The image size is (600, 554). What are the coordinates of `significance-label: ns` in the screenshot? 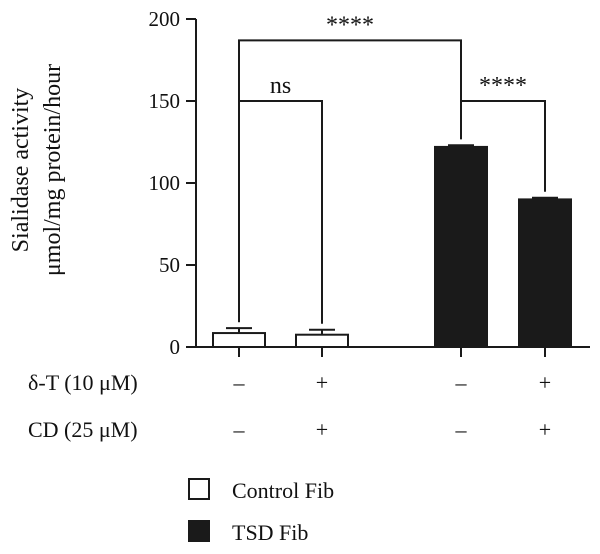 It's located at (280, 86).